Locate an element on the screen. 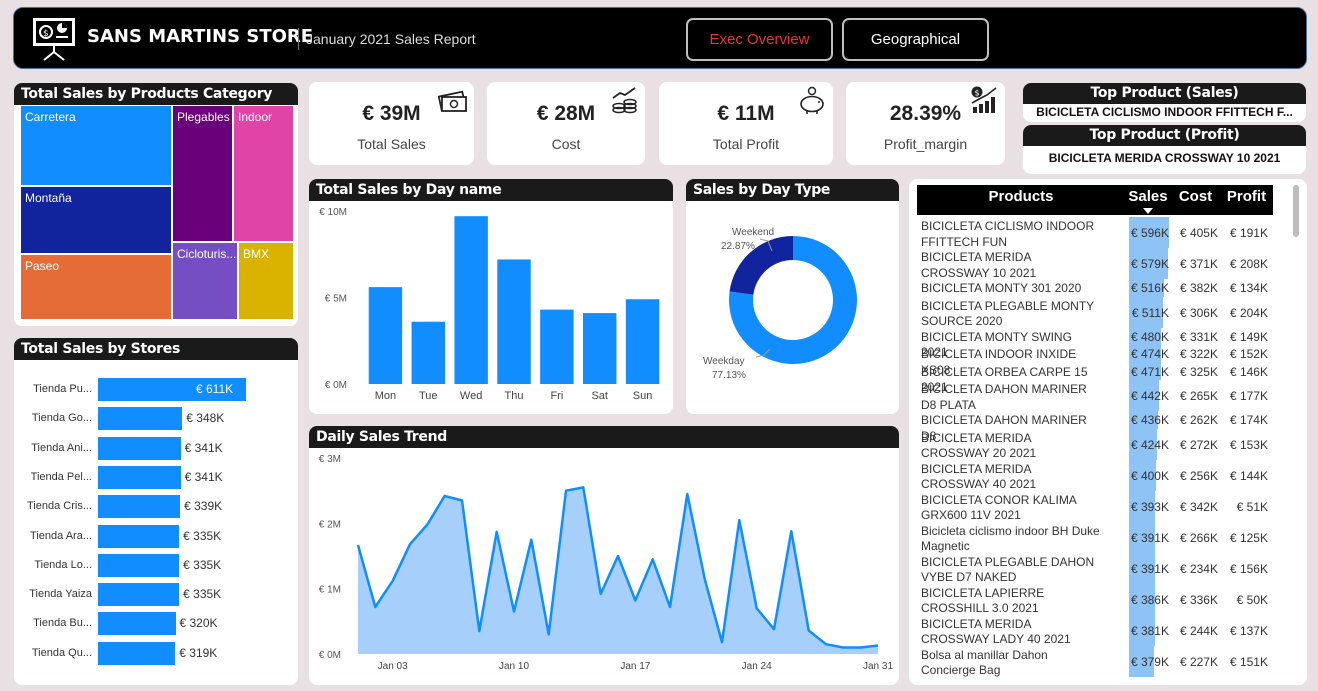 This screenshot has height=691, width=1318. trend-title: Daily Sales Trend is located at coordinates (604, 437).